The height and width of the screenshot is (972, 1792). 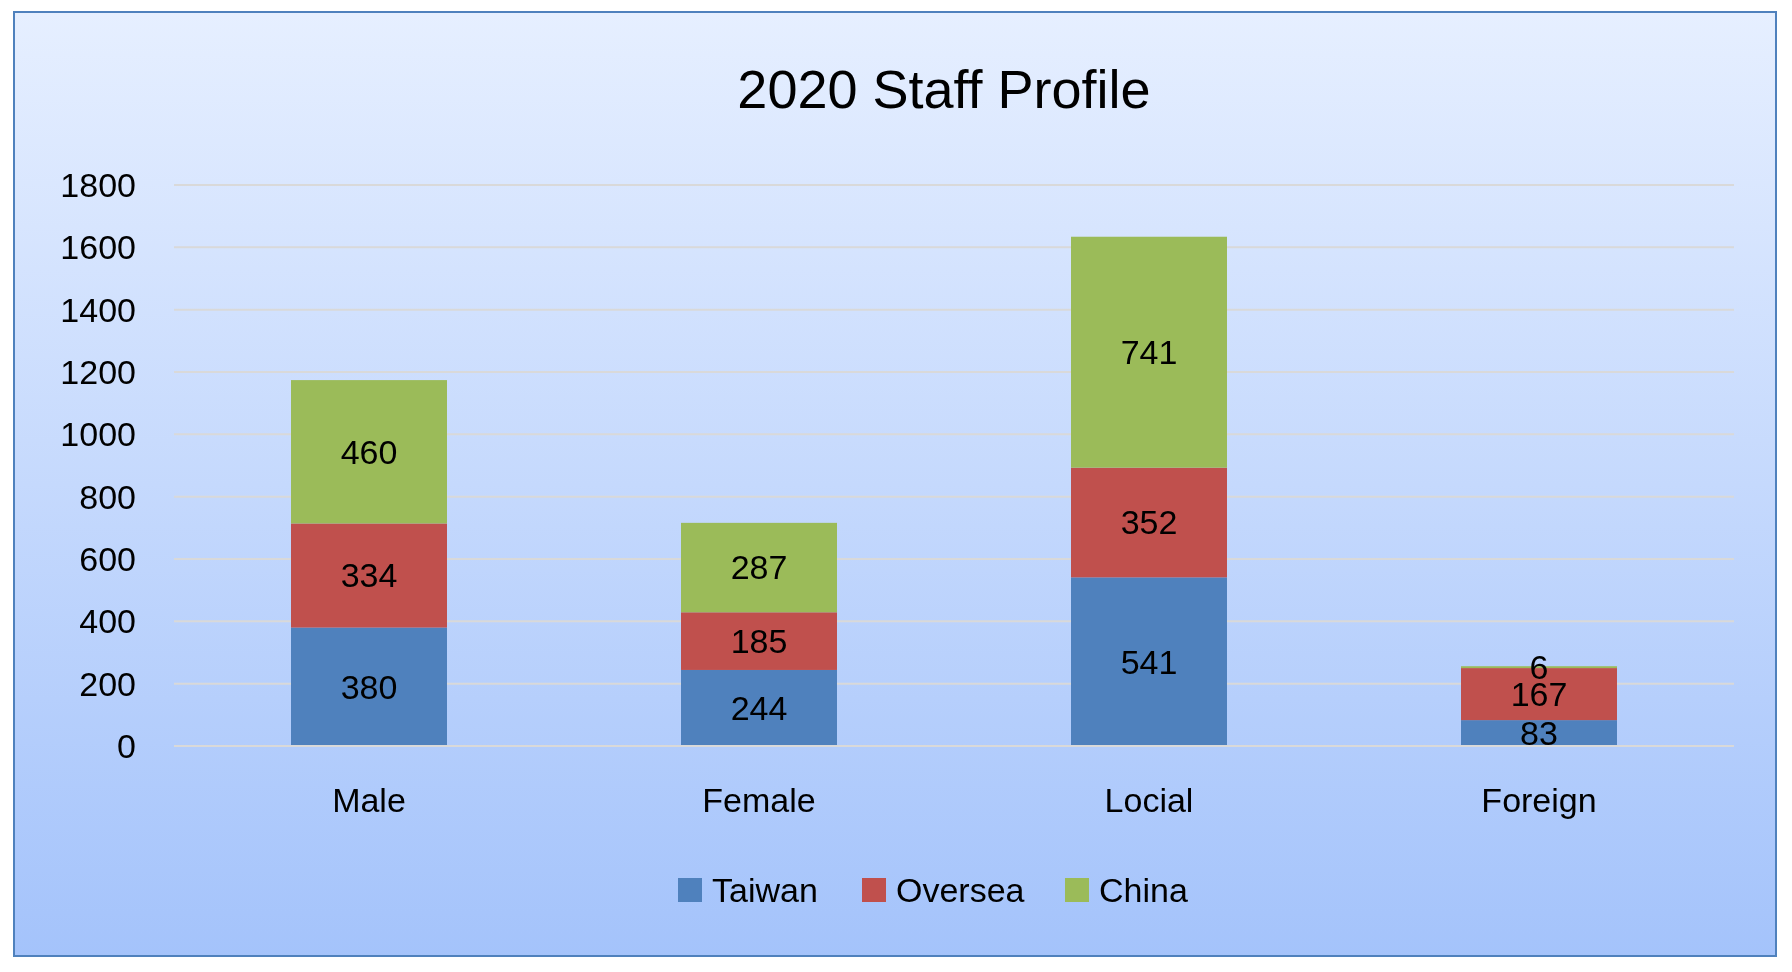 I want to click on x-tick-label: Male, so click(x=369, y=800).